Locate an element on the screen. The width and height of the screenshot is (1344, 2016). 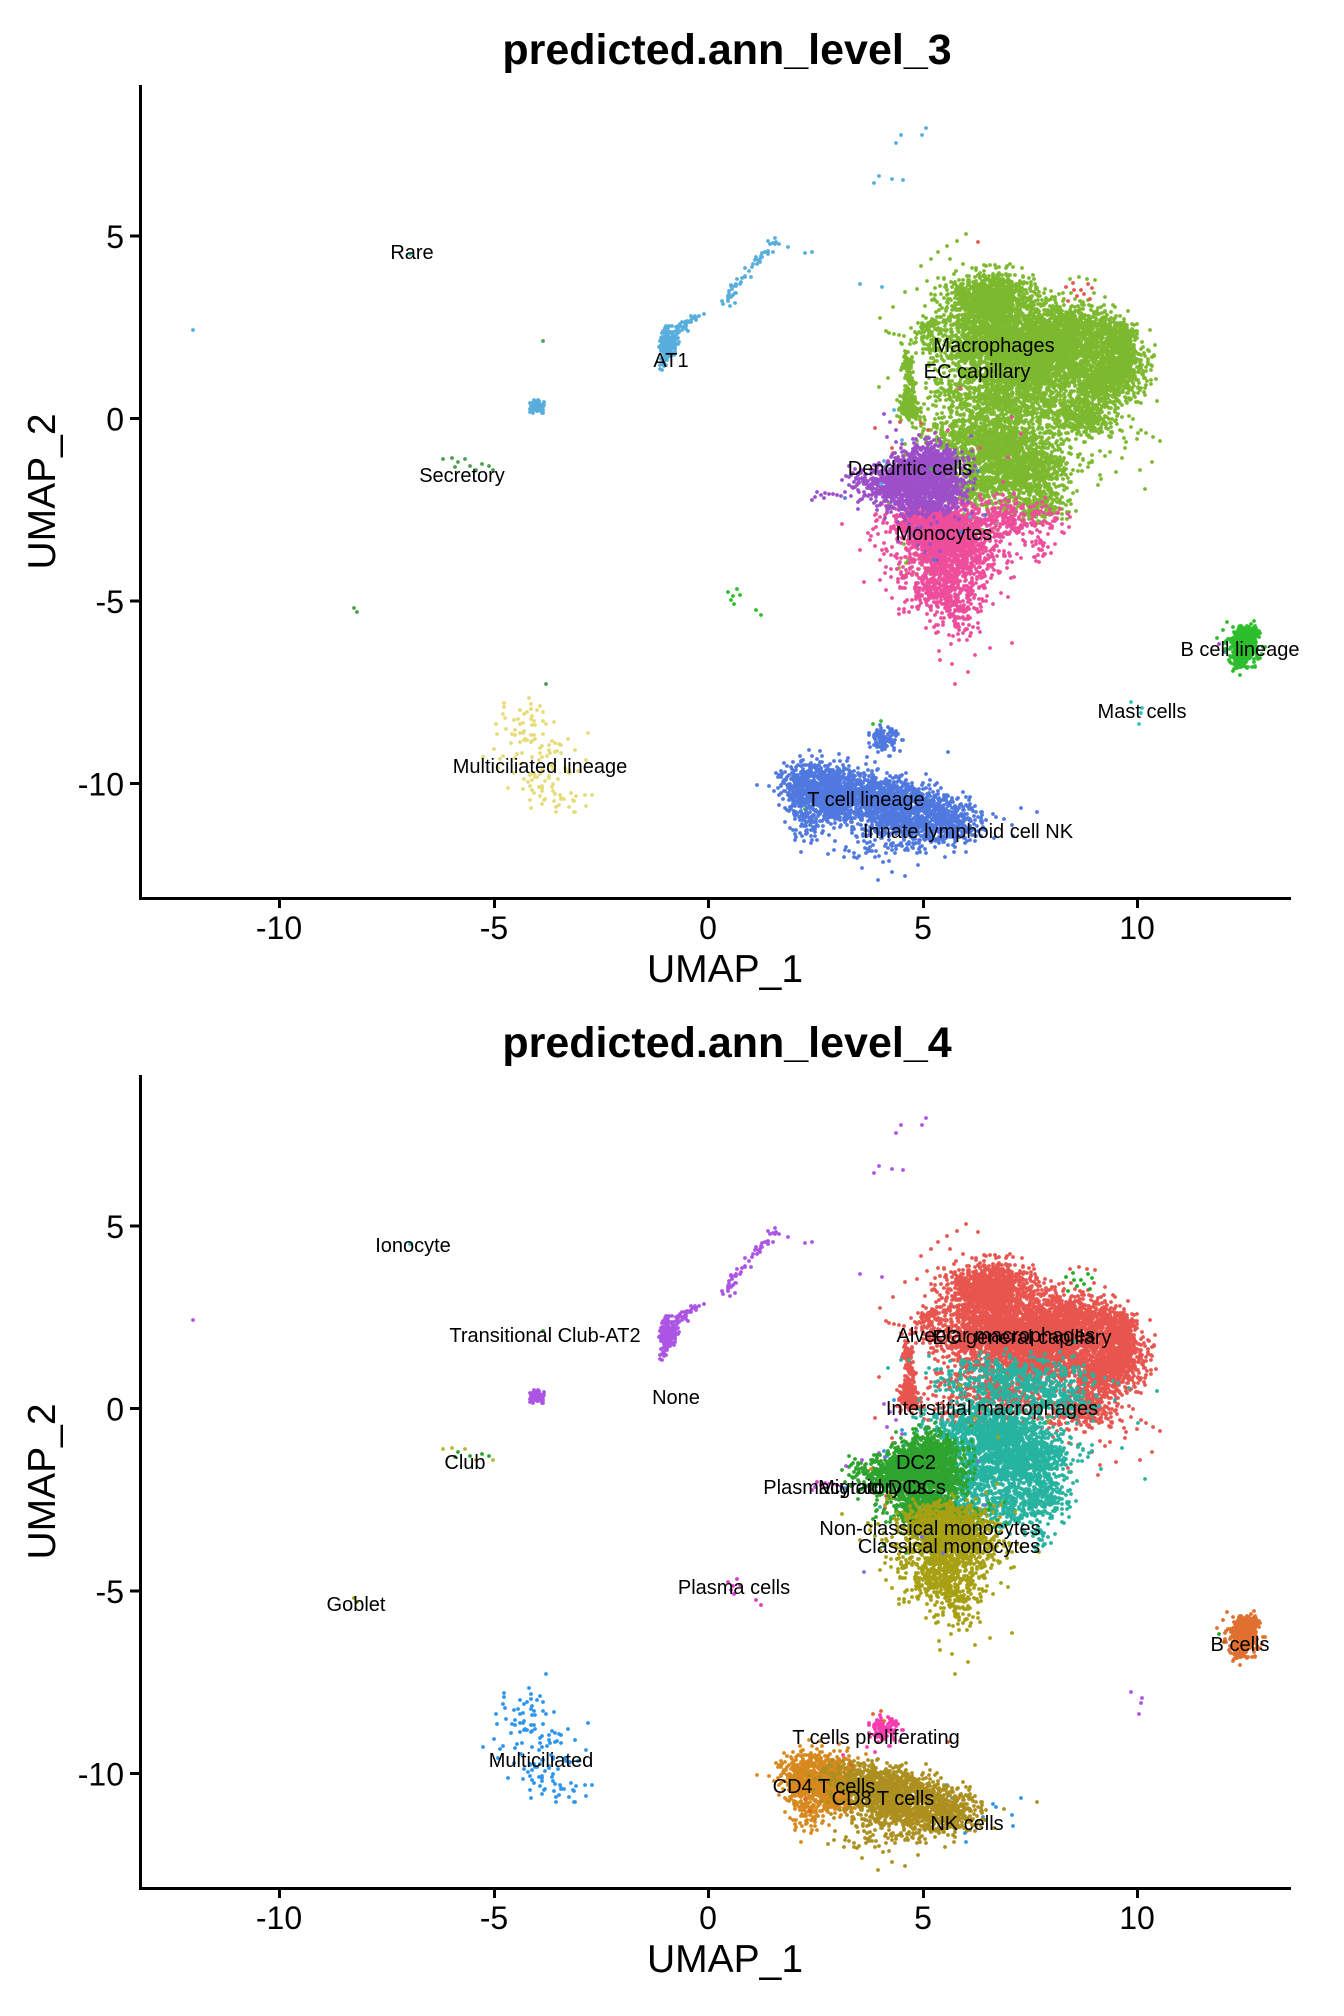
svg-text: Innate lymphoid cell NK is located at coordinates (968, 832).